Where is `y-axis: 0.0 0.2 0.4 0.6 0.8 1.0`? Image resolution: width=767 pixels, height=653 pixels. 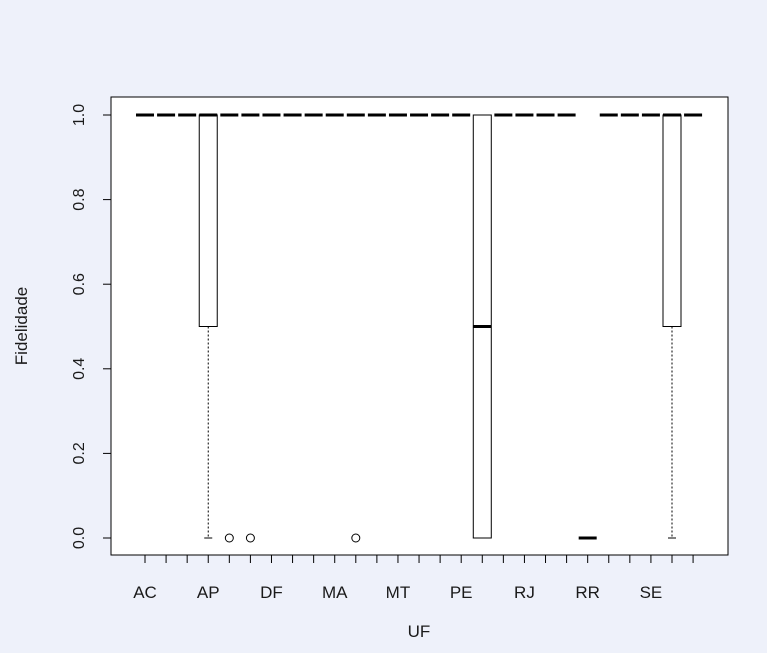
y-axis: 0.0 0.2 0.4 0.6 0.8 1.0 is located at coordinates (91, 326).